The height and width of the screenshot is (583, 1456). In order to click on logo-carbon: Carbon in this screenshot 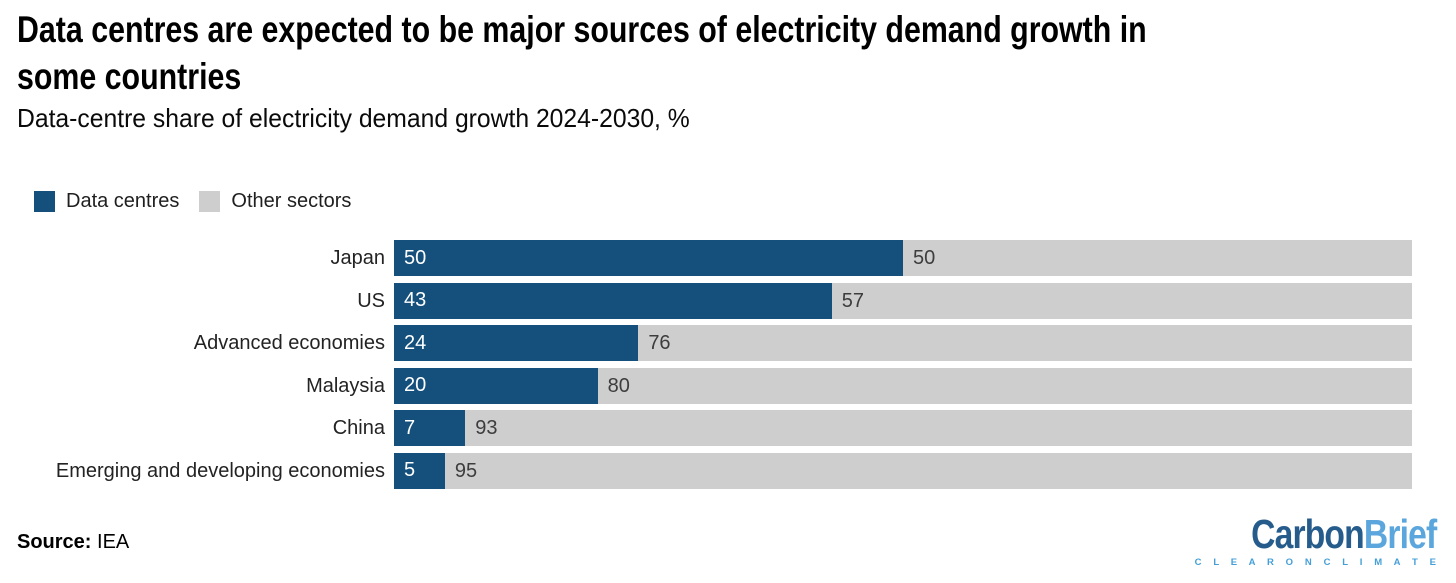, I will do `click(1307, 534)`.